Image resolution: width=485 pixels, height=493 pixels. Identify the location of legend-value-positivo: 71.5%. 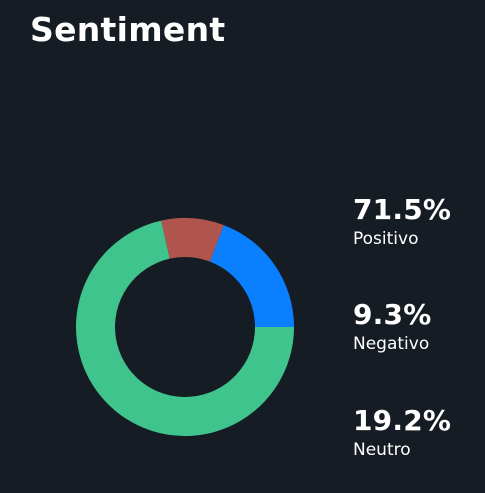
(402, 209).